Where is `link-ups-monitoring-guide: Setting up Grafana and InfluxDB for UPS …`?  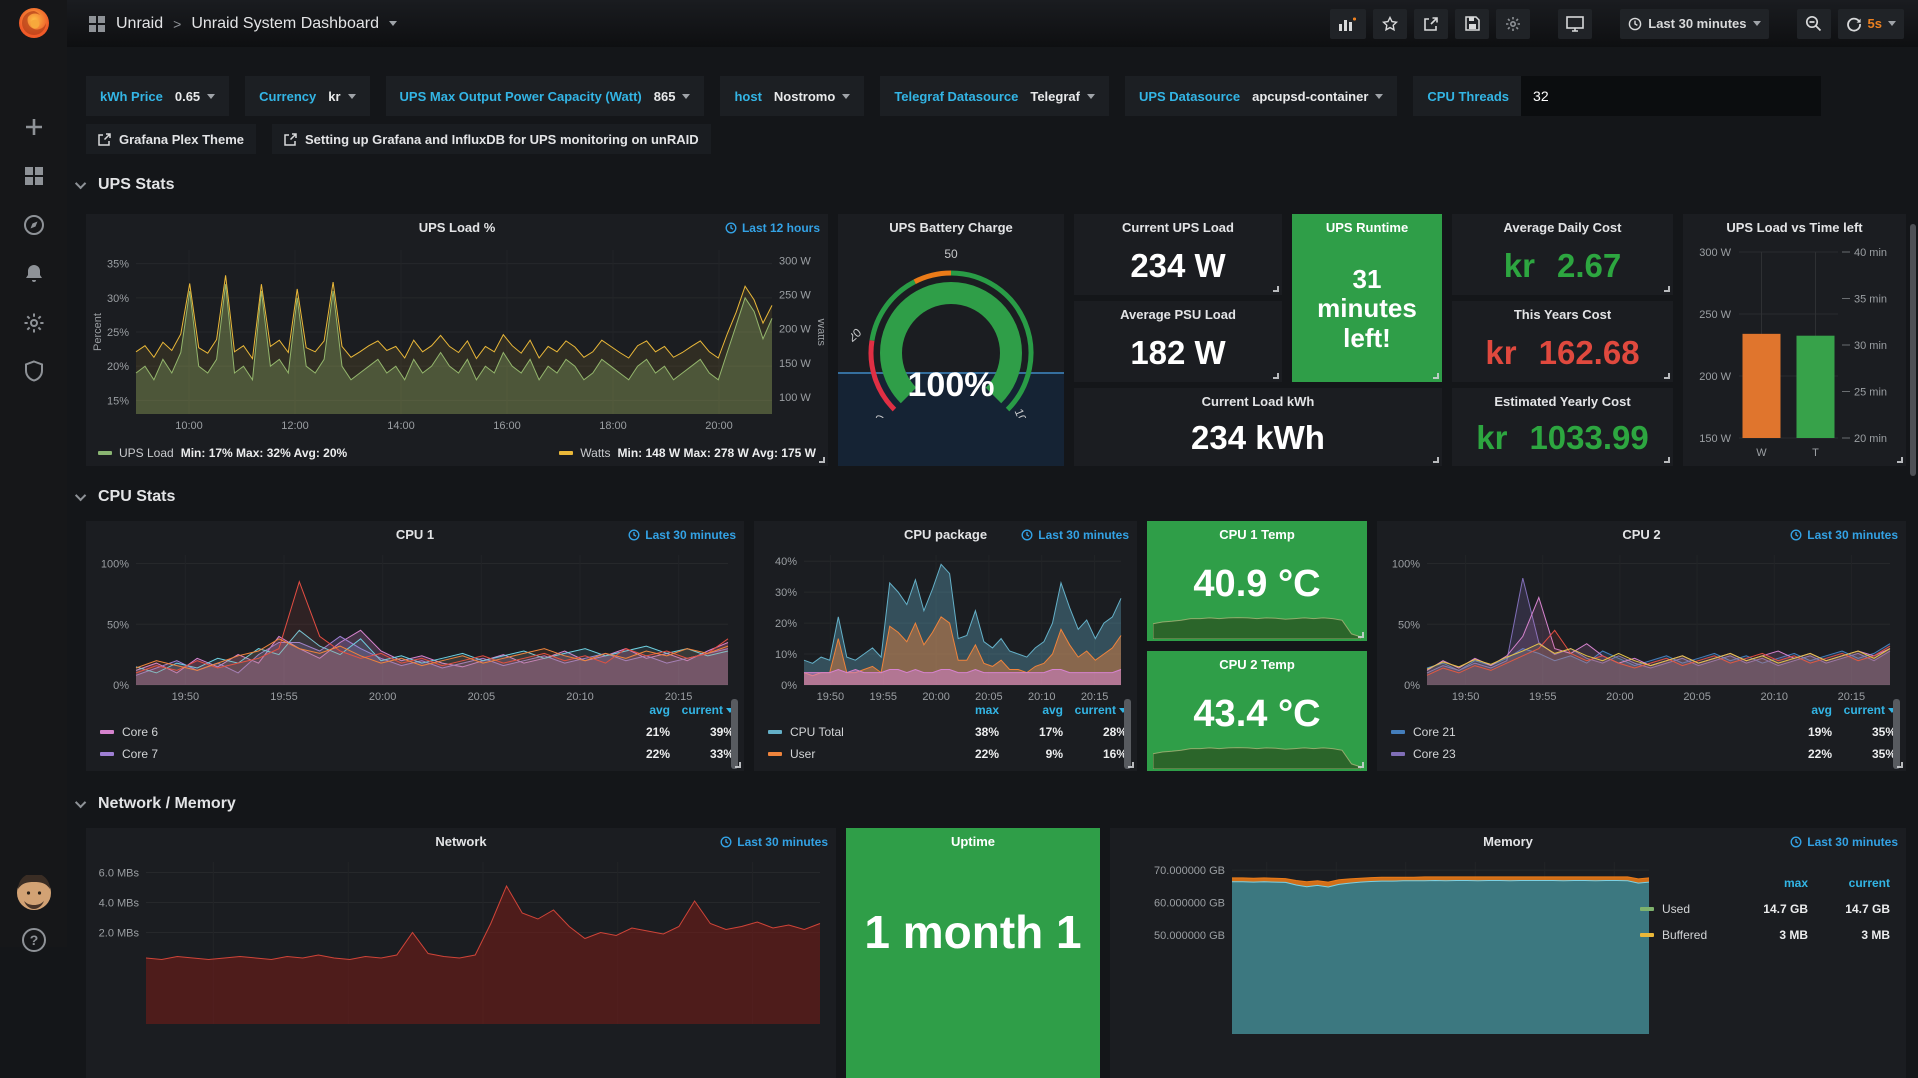
link-ups-monitoring-guide: Setting up Grafana and InfluxDB for UPS … is located at coordinates (491, 139).